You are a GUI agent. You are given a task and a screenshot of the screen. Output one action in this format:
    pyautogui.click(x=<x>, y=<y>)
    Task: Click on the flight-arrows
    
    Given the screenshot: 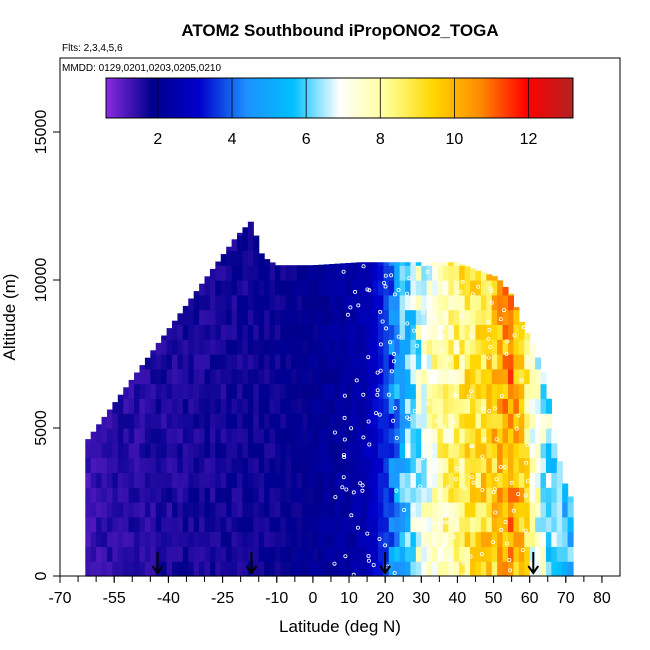 What is the action you would take?
    pyautogui.click(x=345, y=563)
    